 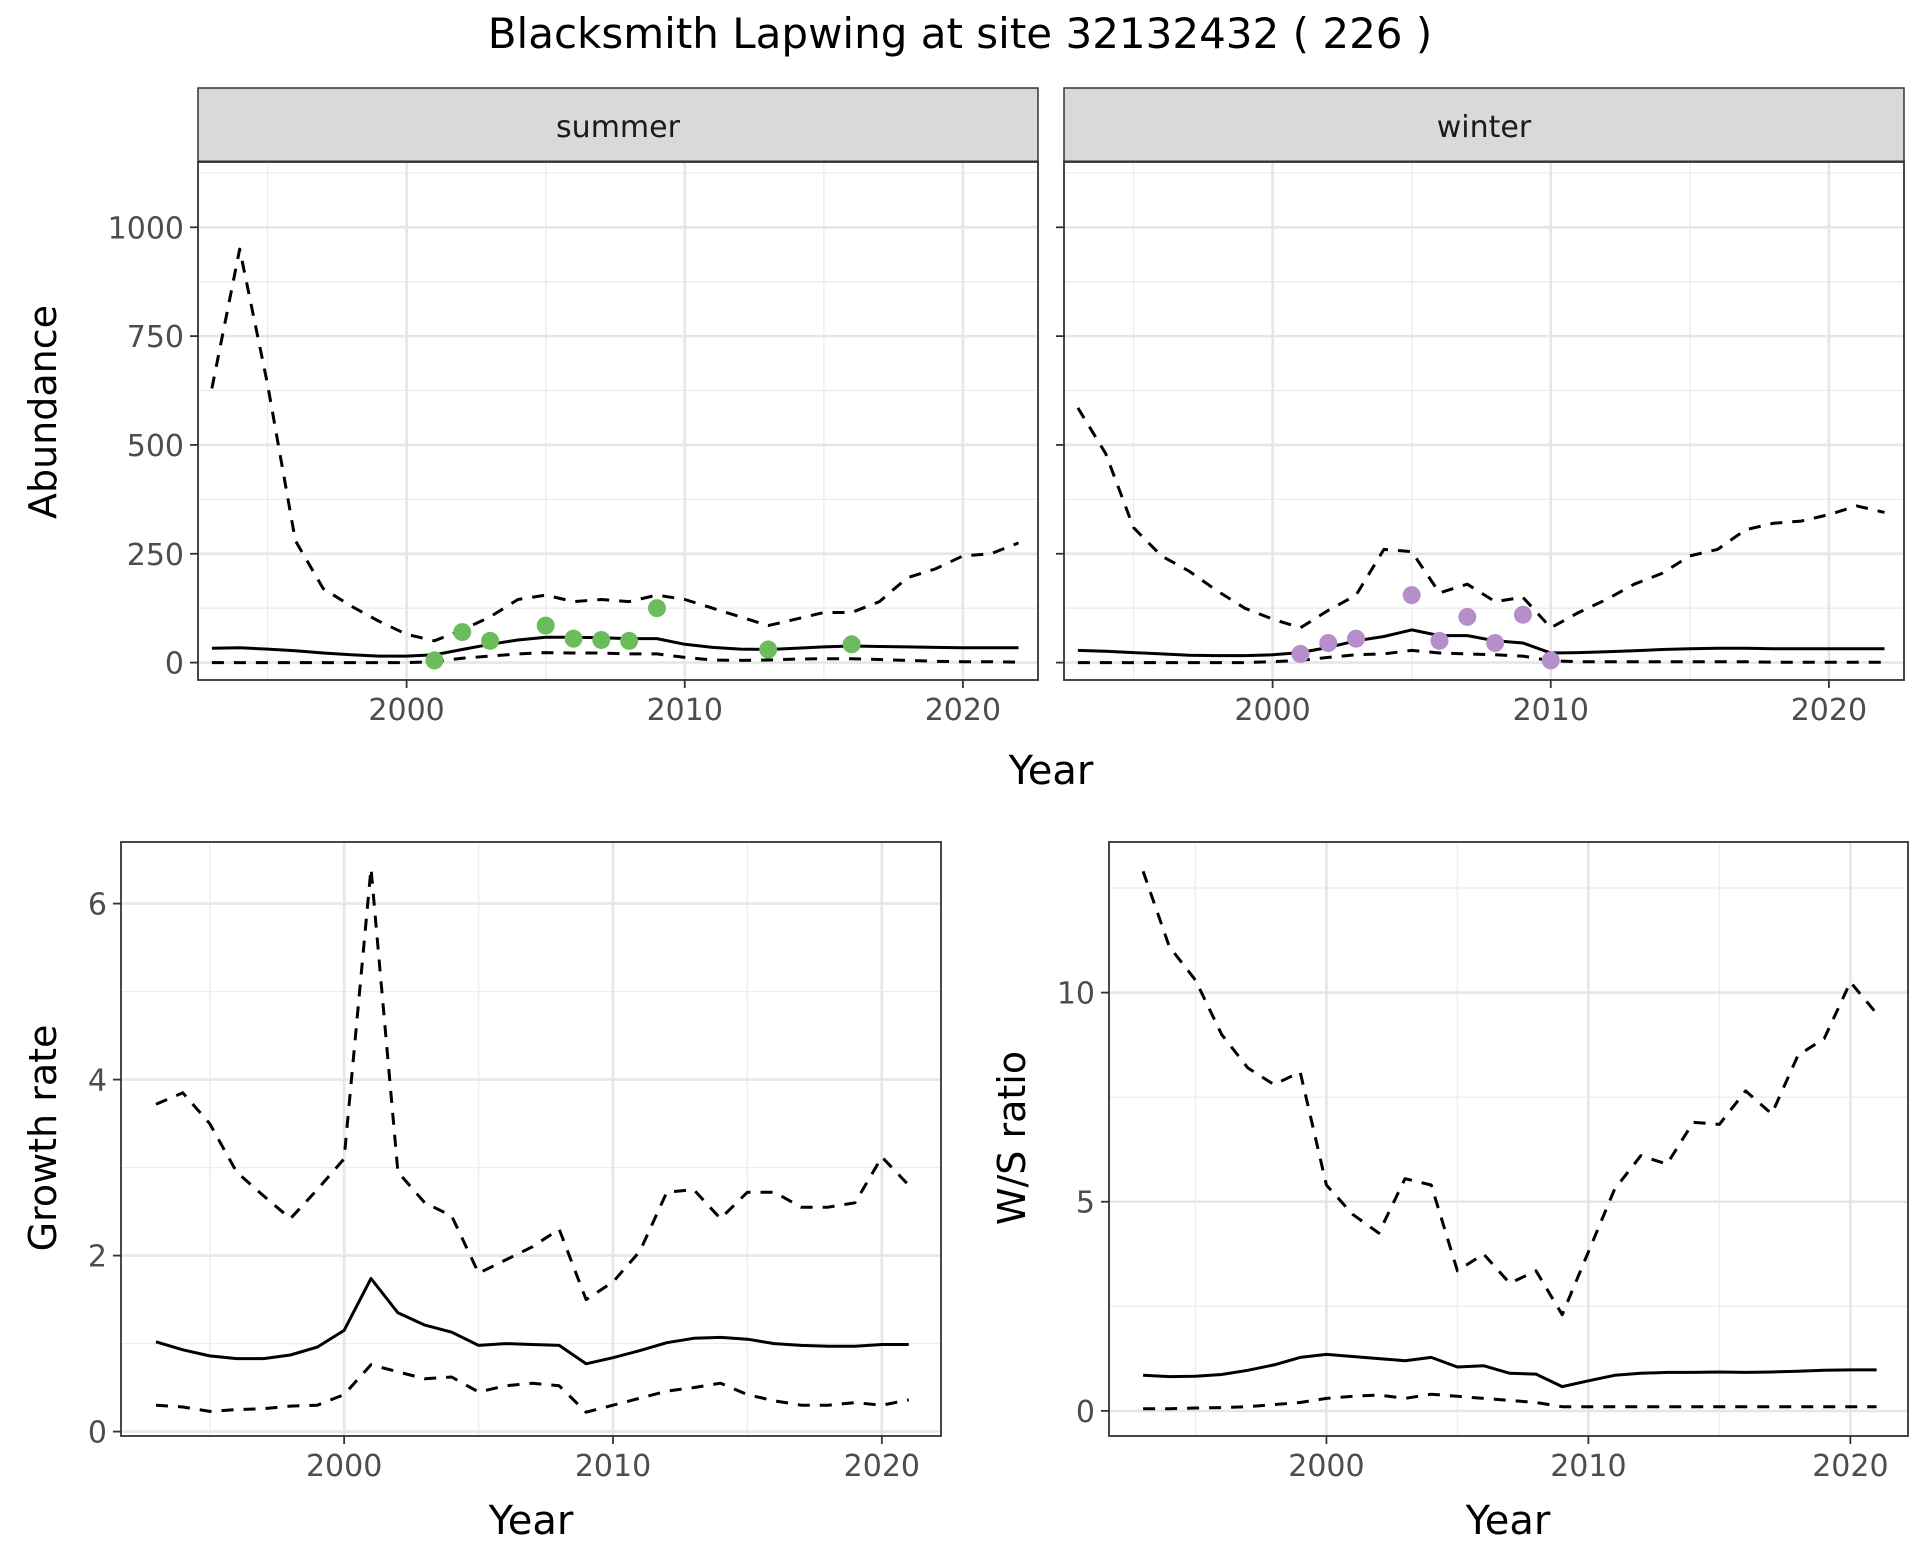 I want to click on y-tick-label: 500, so click(x=155, y=446).